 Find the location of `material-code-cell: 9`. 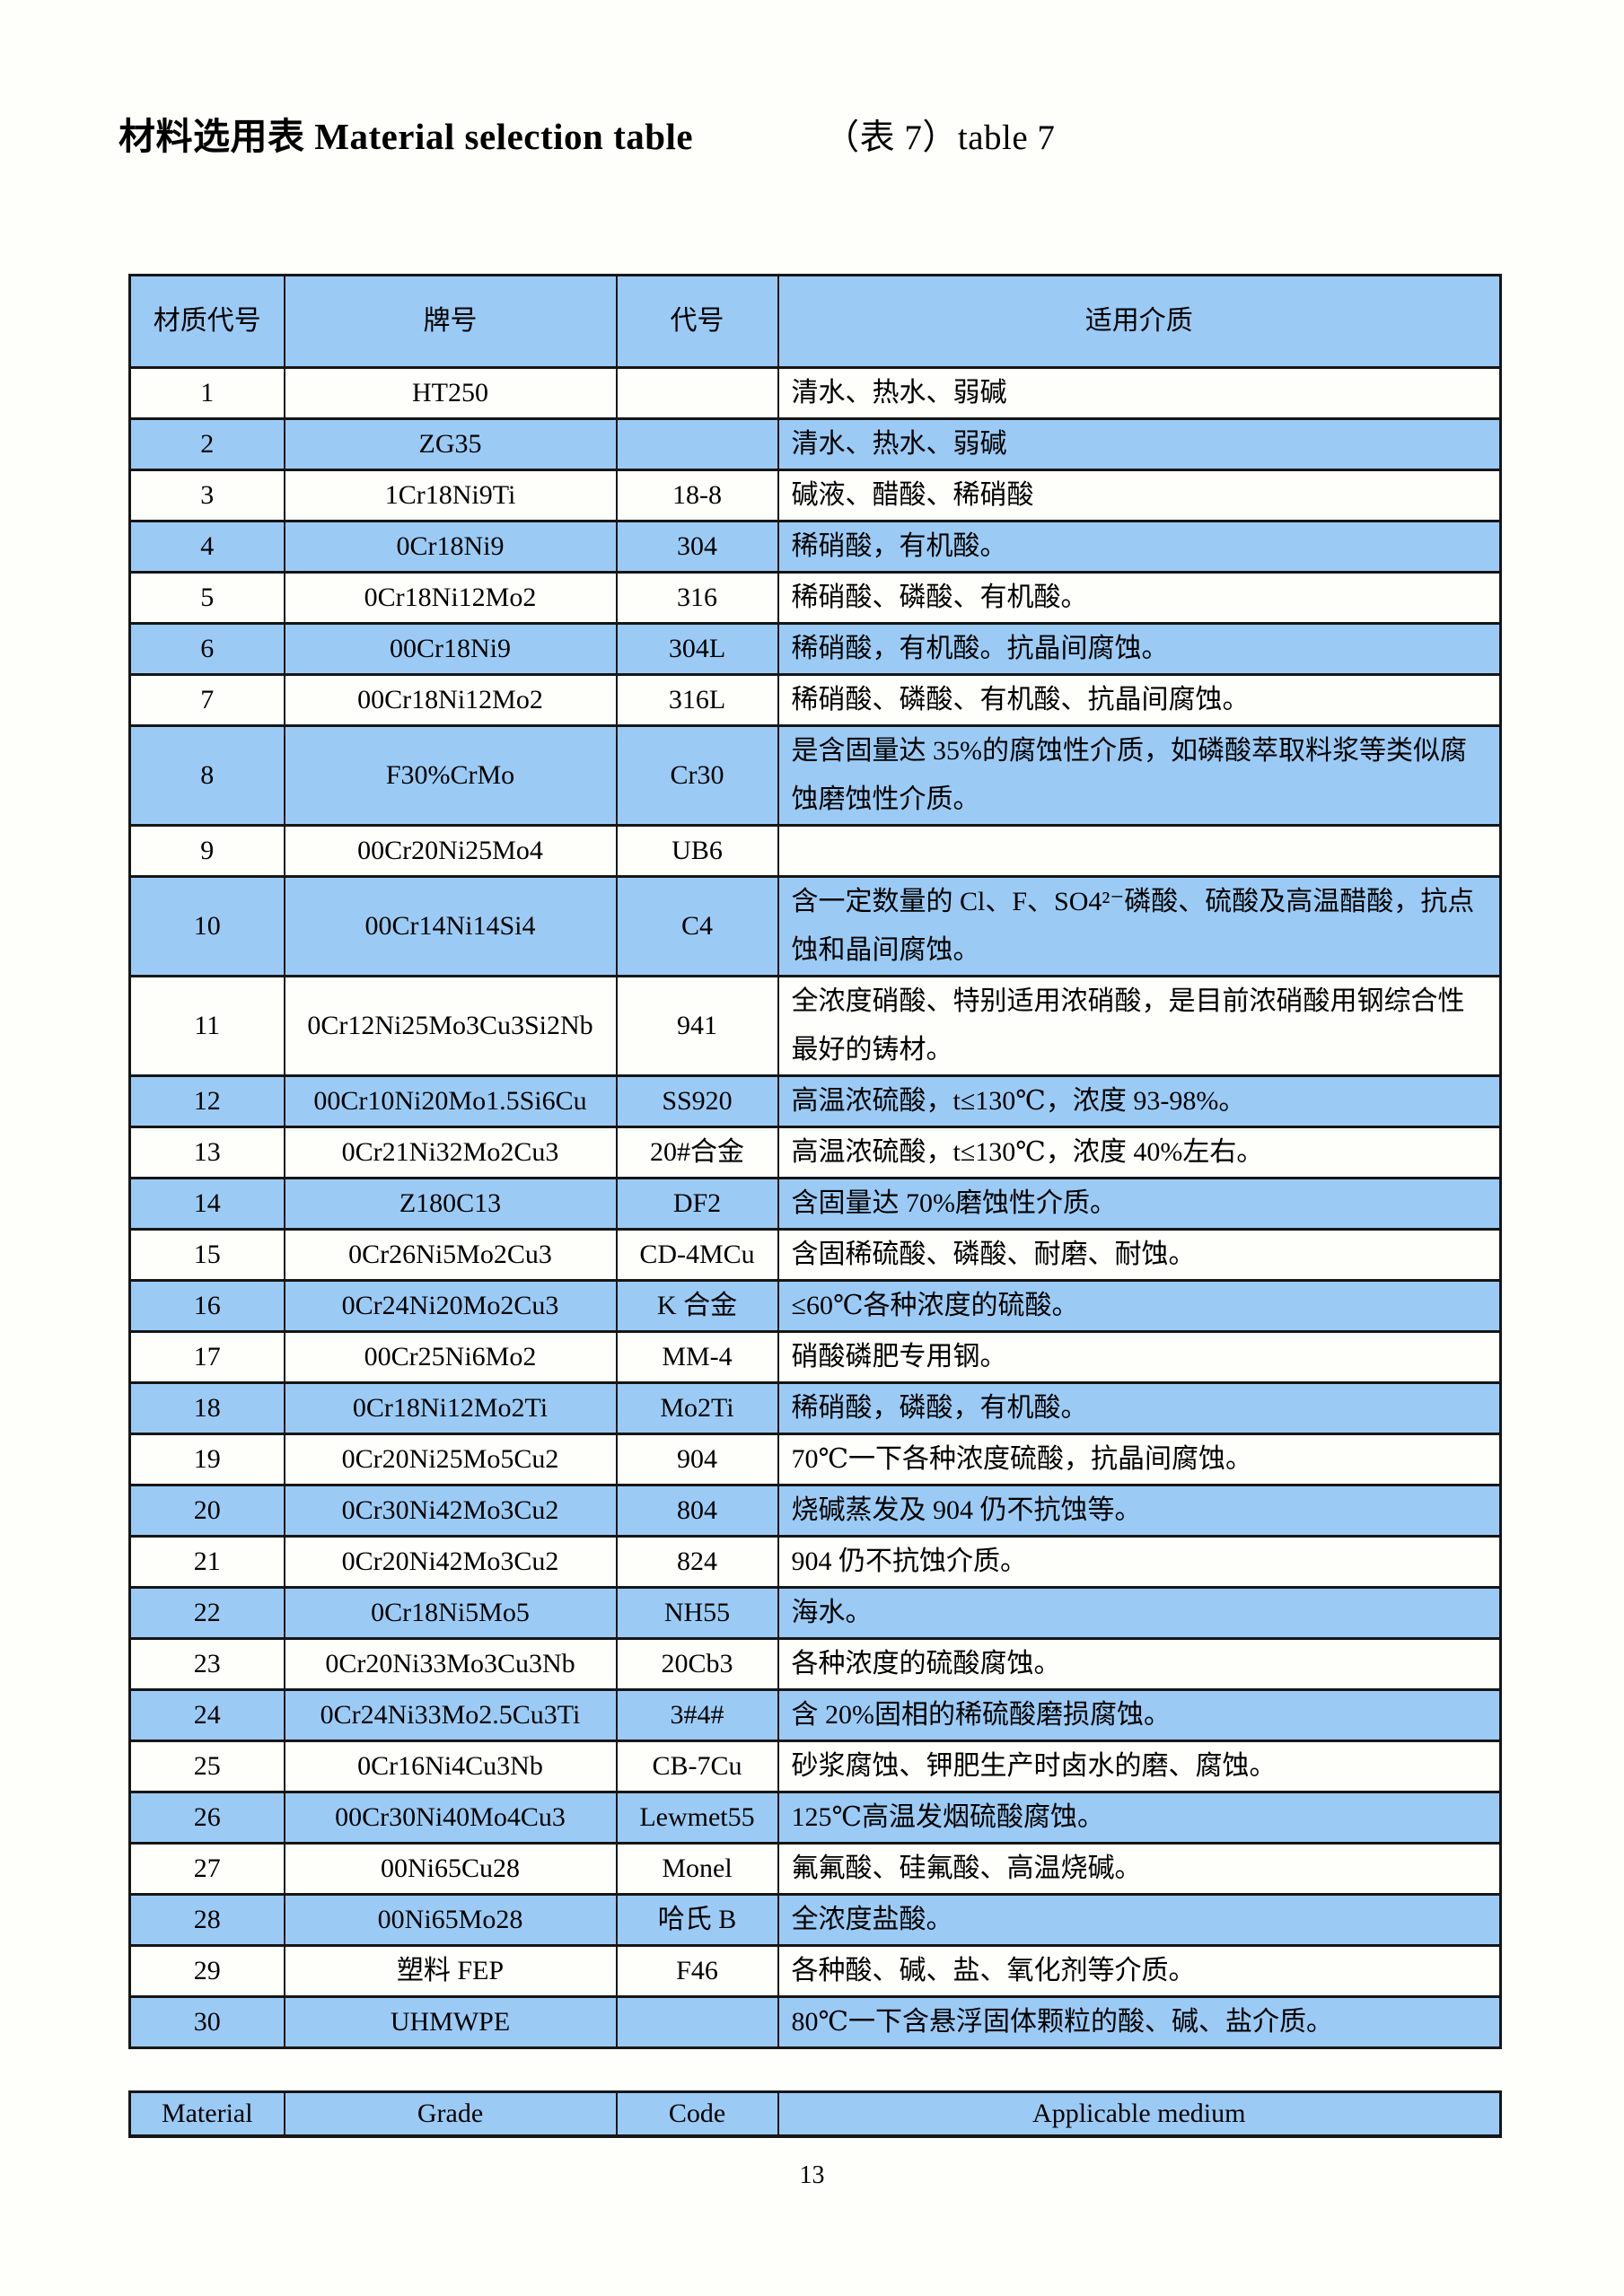

material-code-cell: 9 is located at coordinates (206, 851).